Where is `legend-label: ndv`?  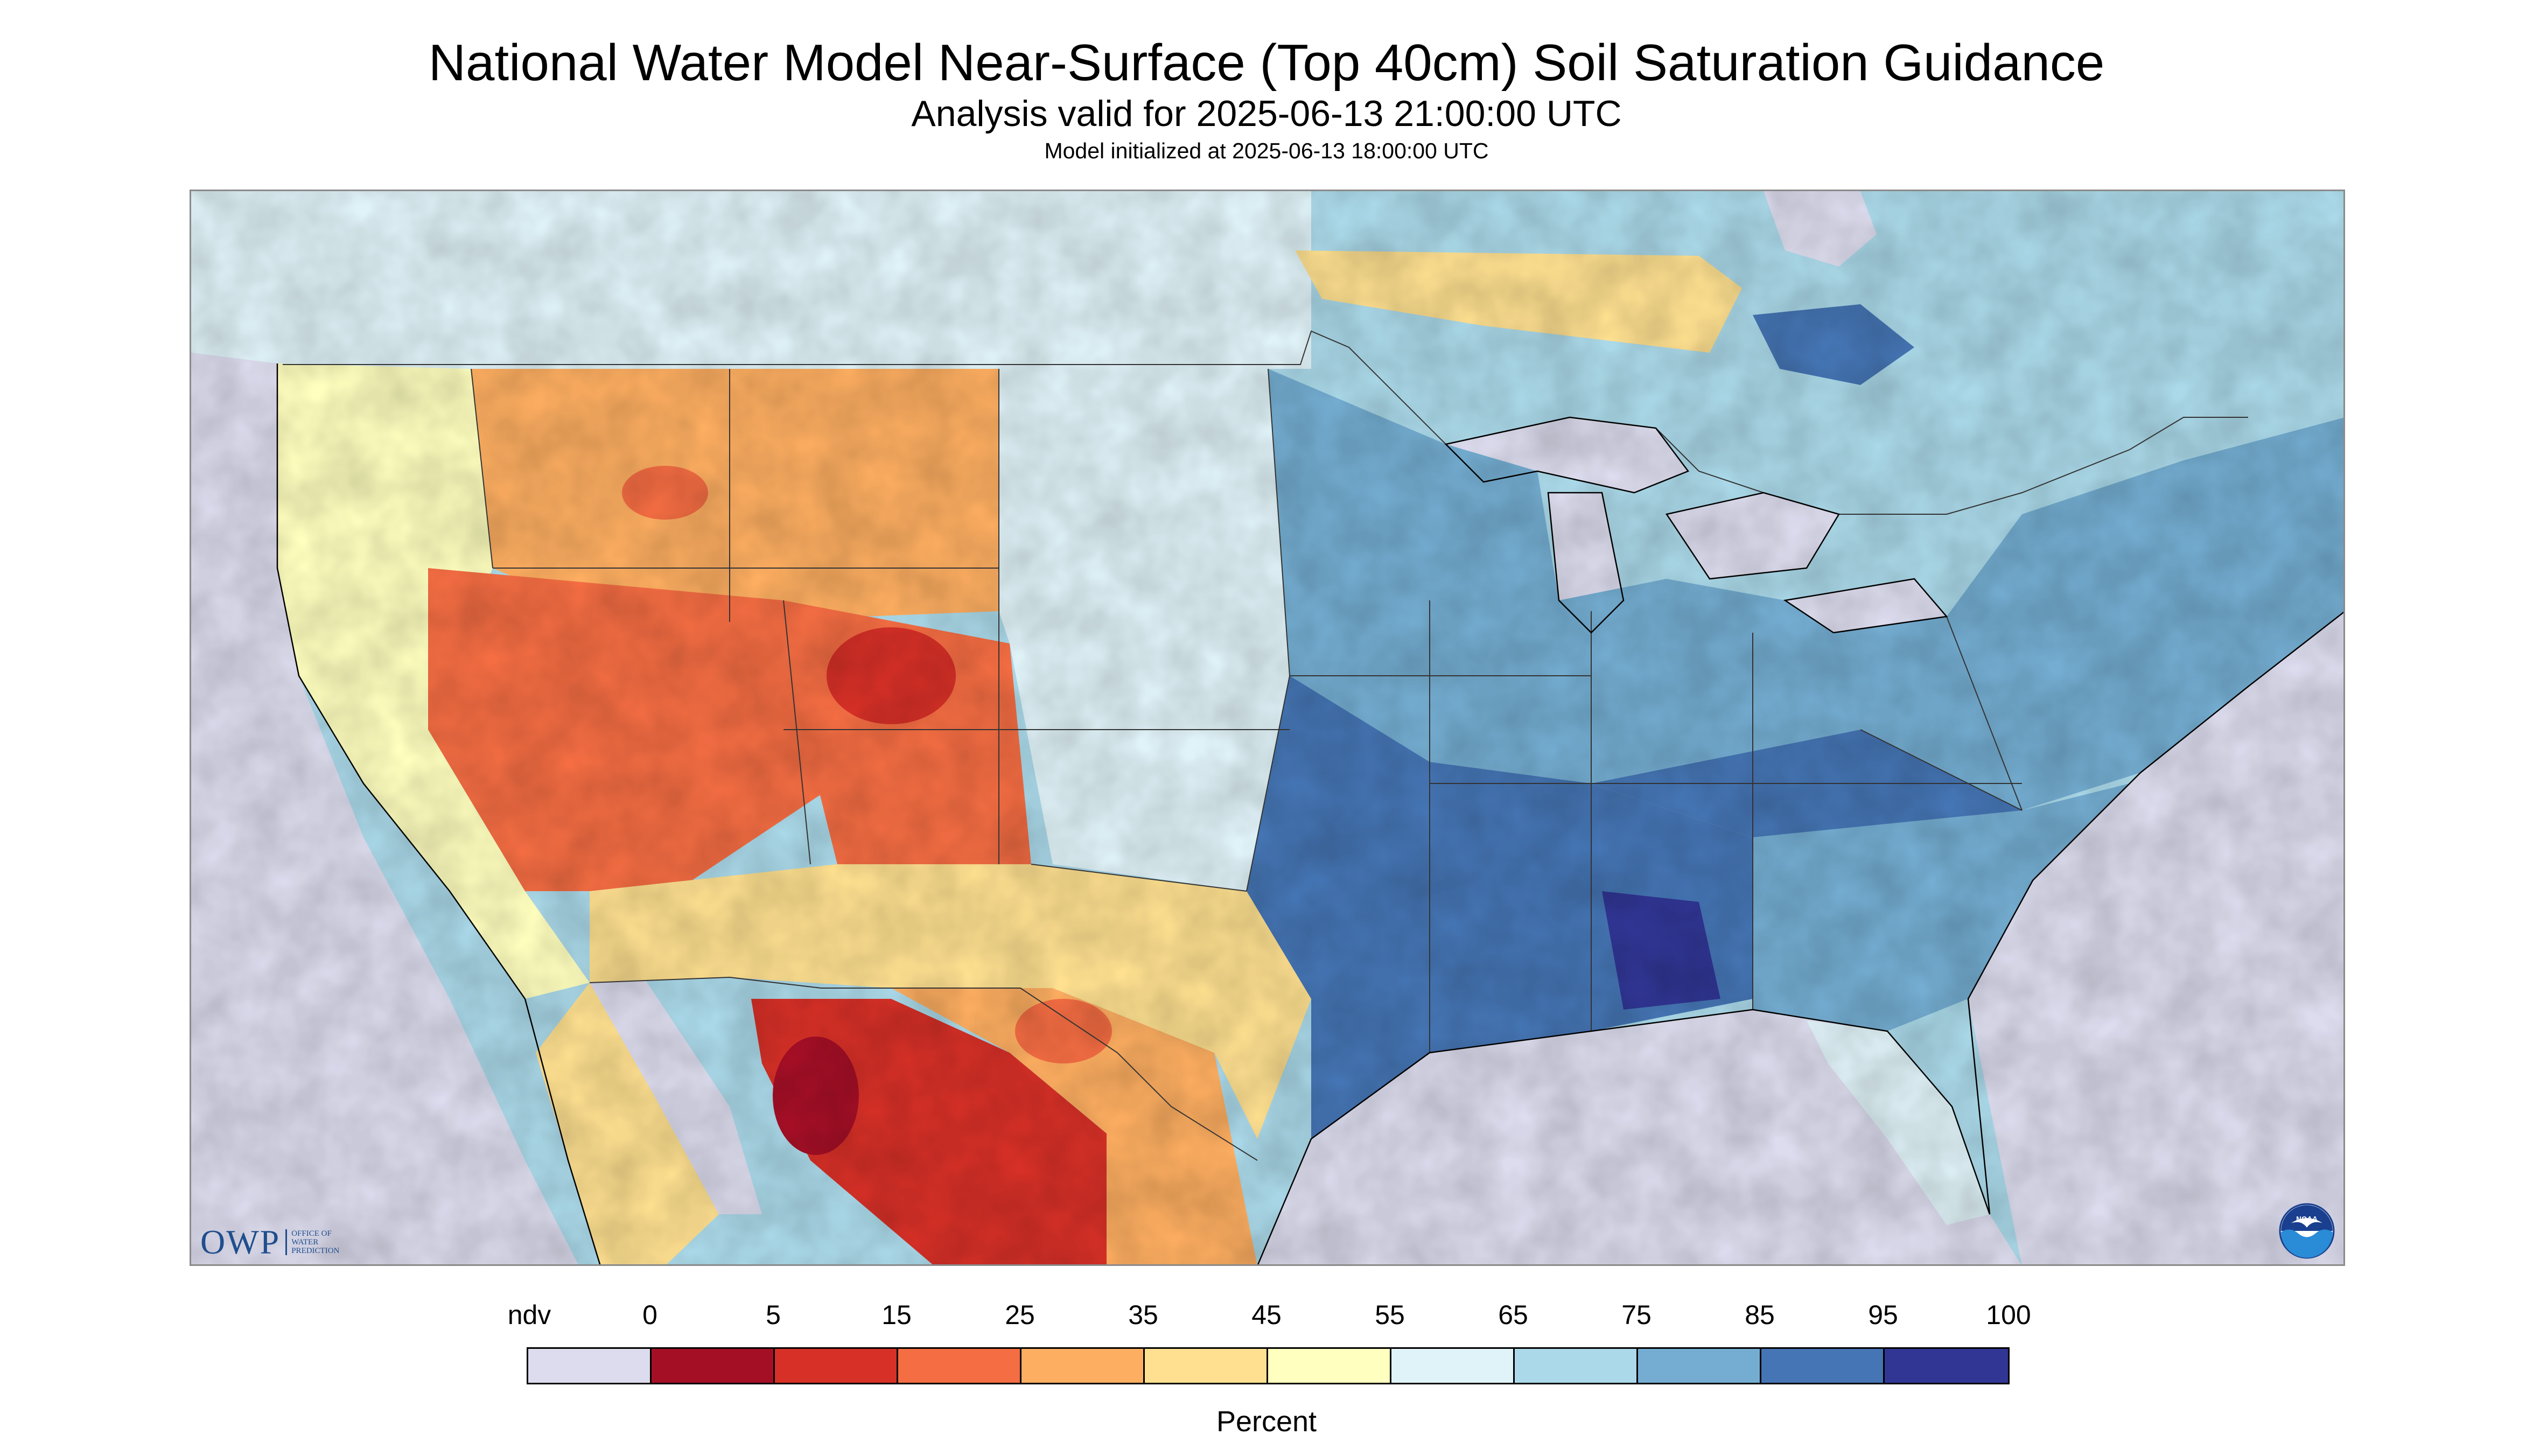
legend-label: ndv is located at coordinates (529, 1315).